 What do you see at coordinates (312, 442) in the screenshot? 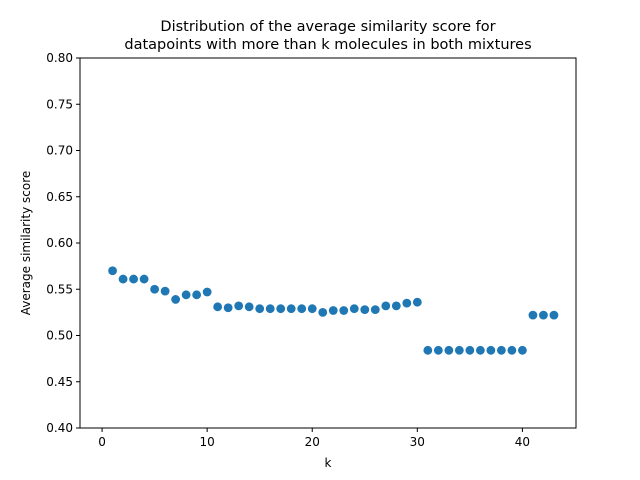
I see `x-tick-label: 20` at bounding box center [312, 442].